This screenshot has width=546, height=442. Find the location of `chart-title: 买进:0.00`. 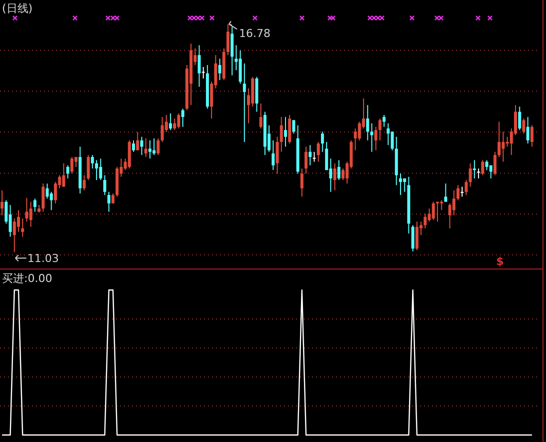

chart-title: 买进:0.00 is located at coordinates (27, 278).